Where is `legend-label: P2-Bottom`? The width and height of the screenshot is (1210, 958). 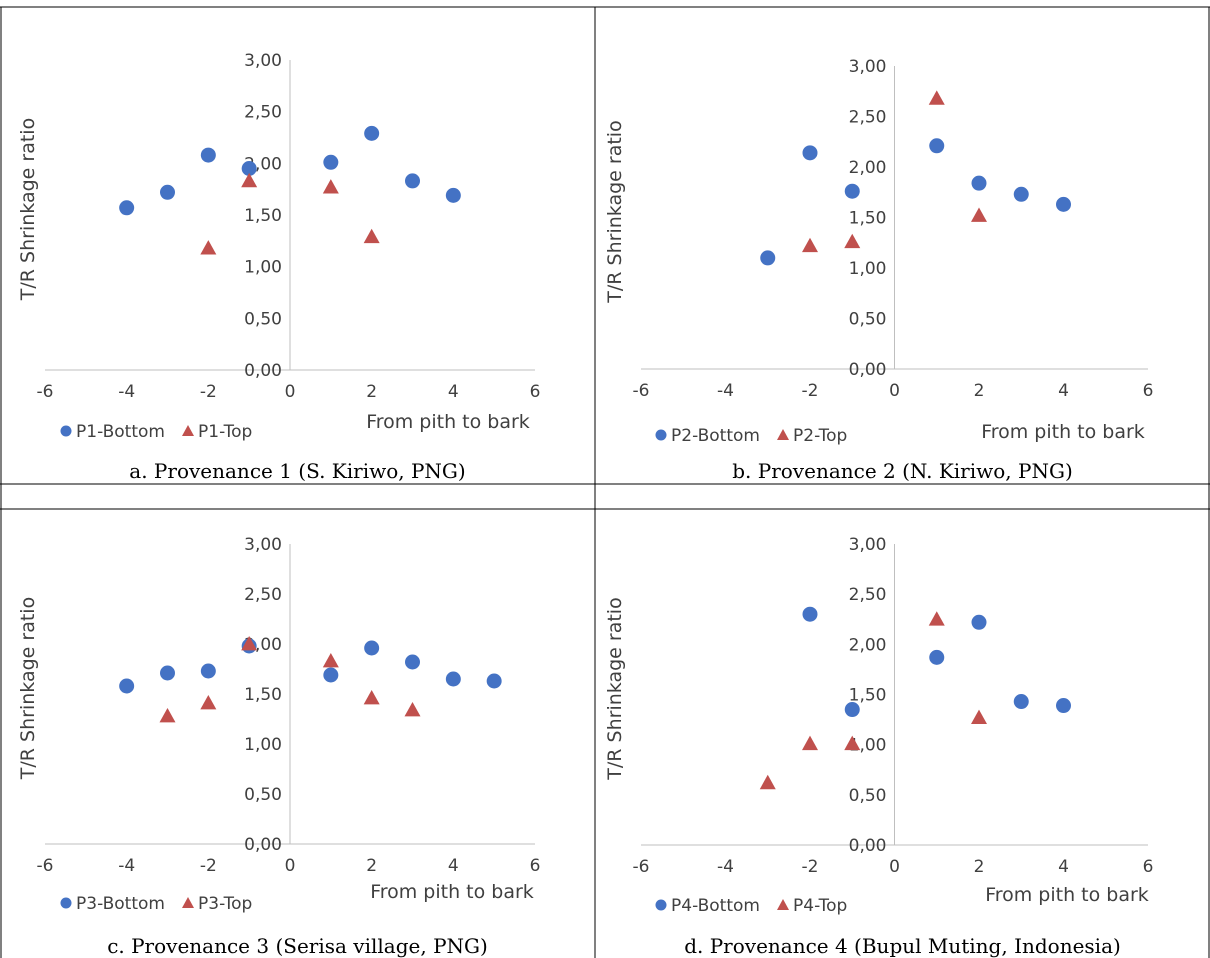
legend-label: P2-Bottom is located at coordinates (715, 436).